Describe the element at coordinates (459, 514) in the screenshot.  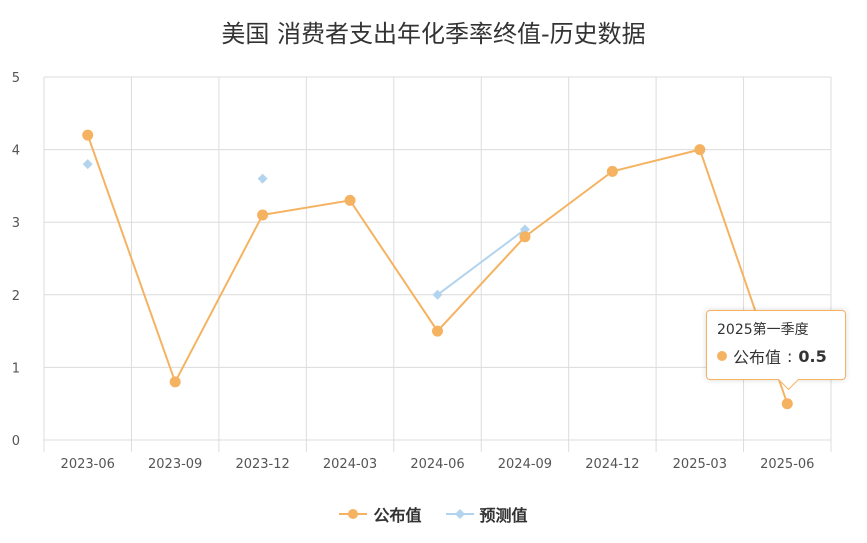
I see `forecast-line-icon` at that location.